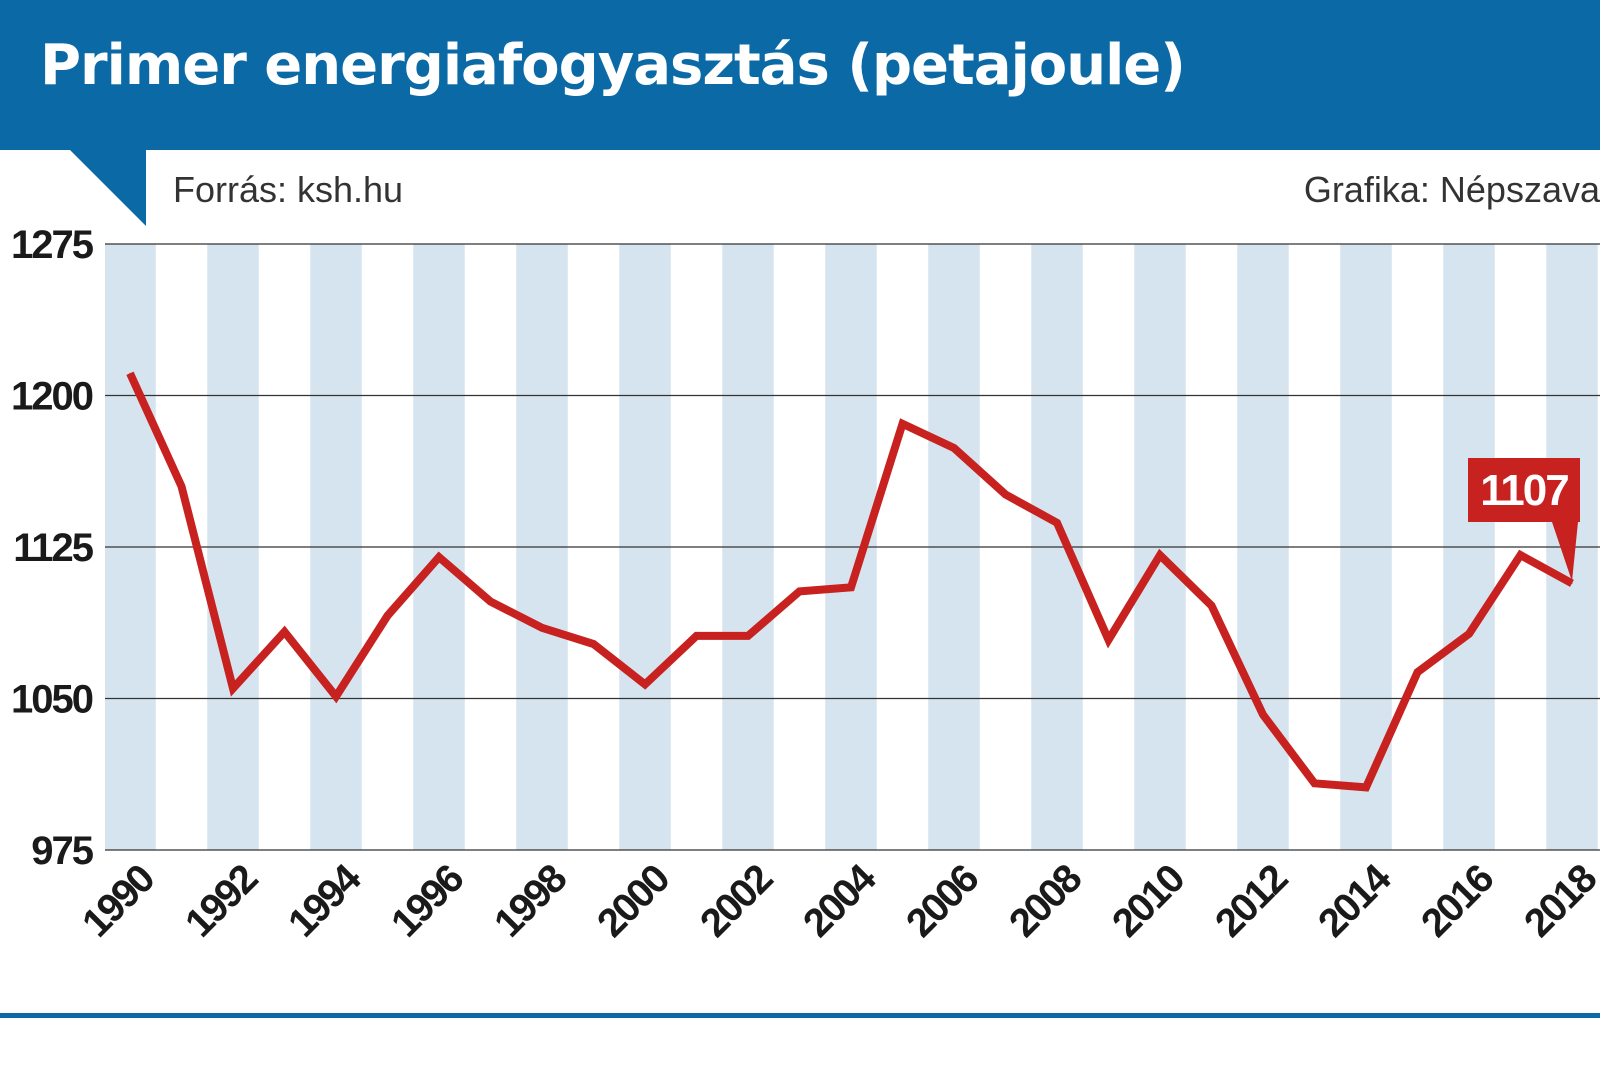 The width and height of the screenshot is (1600, 1074). What do you see at coordinates (52, 700) in the screenshot?
I see `y-tick-label: 1050` at bounding box center [52, 700].